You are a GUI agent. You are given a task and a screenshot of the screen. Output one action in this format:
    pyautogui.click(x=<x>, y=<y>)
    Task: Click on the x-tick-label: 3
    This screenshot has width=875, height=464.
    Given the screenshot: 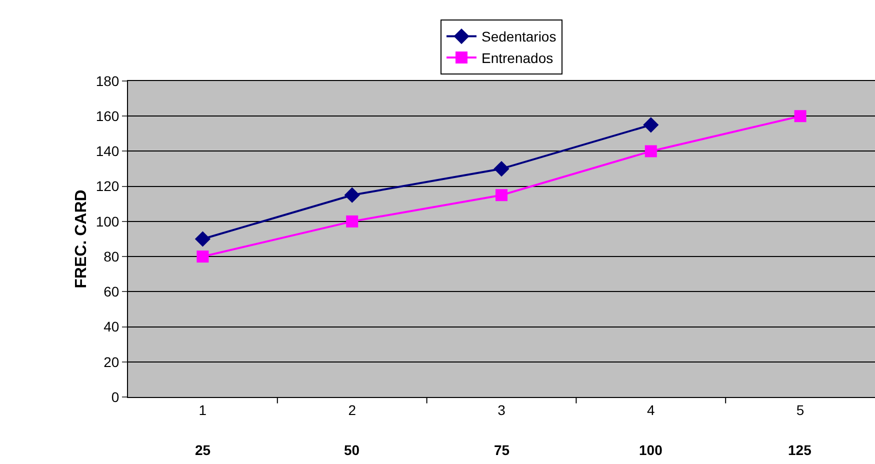 What is the action you would take?
    pyautogui.click(x=502, y=410)
    